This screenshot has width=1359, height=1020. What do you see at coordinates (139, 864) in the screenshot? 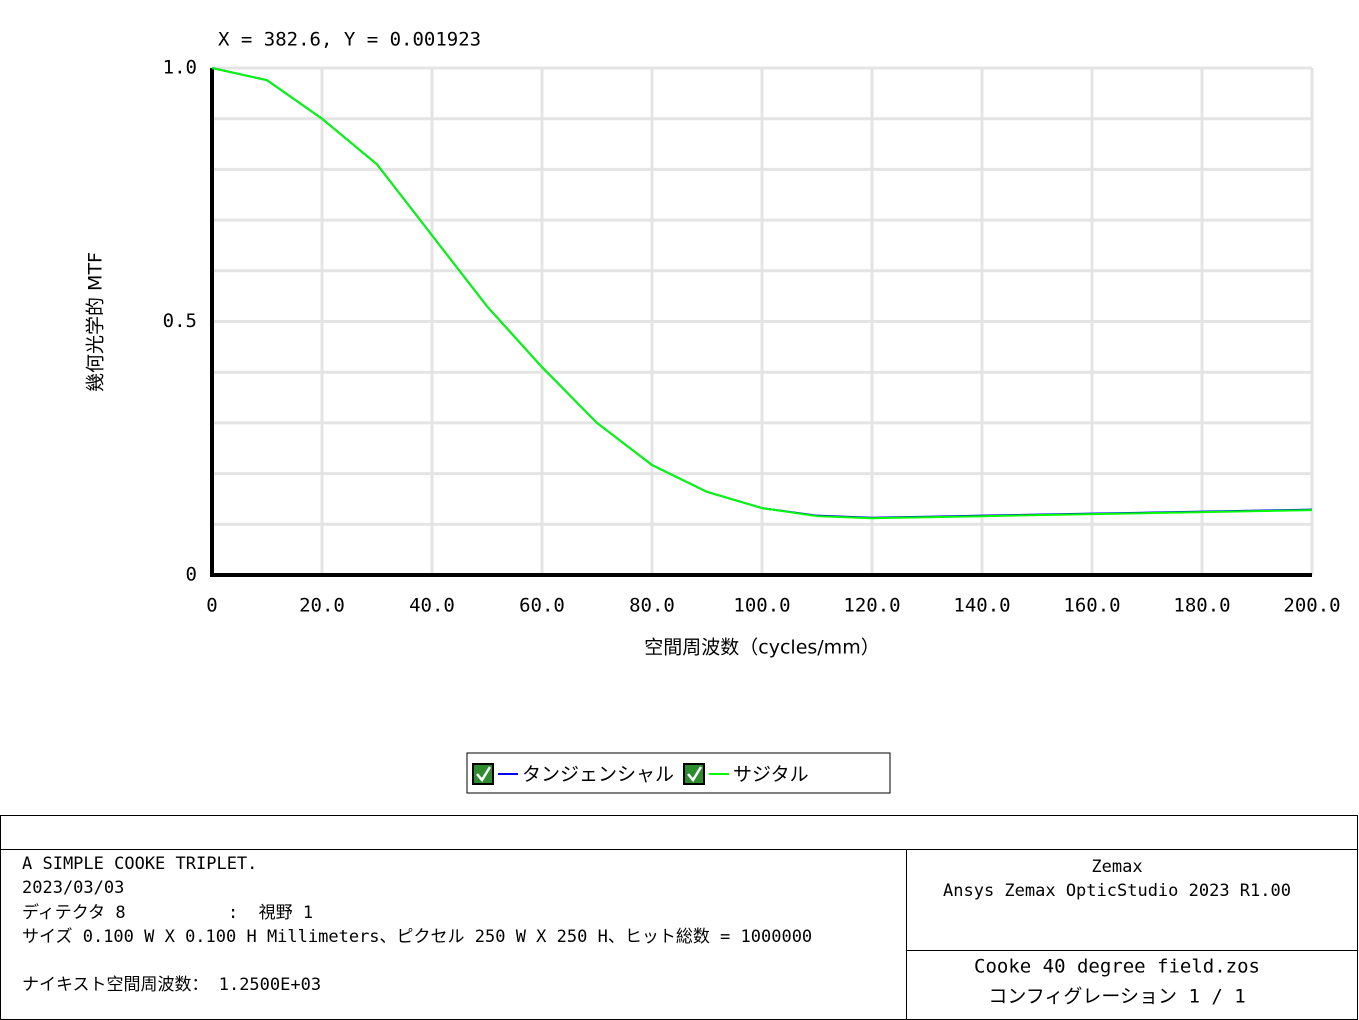
I see `footer-text: A SIMPLE COOKE TRIPLET.` at bounding box center [139, 864].